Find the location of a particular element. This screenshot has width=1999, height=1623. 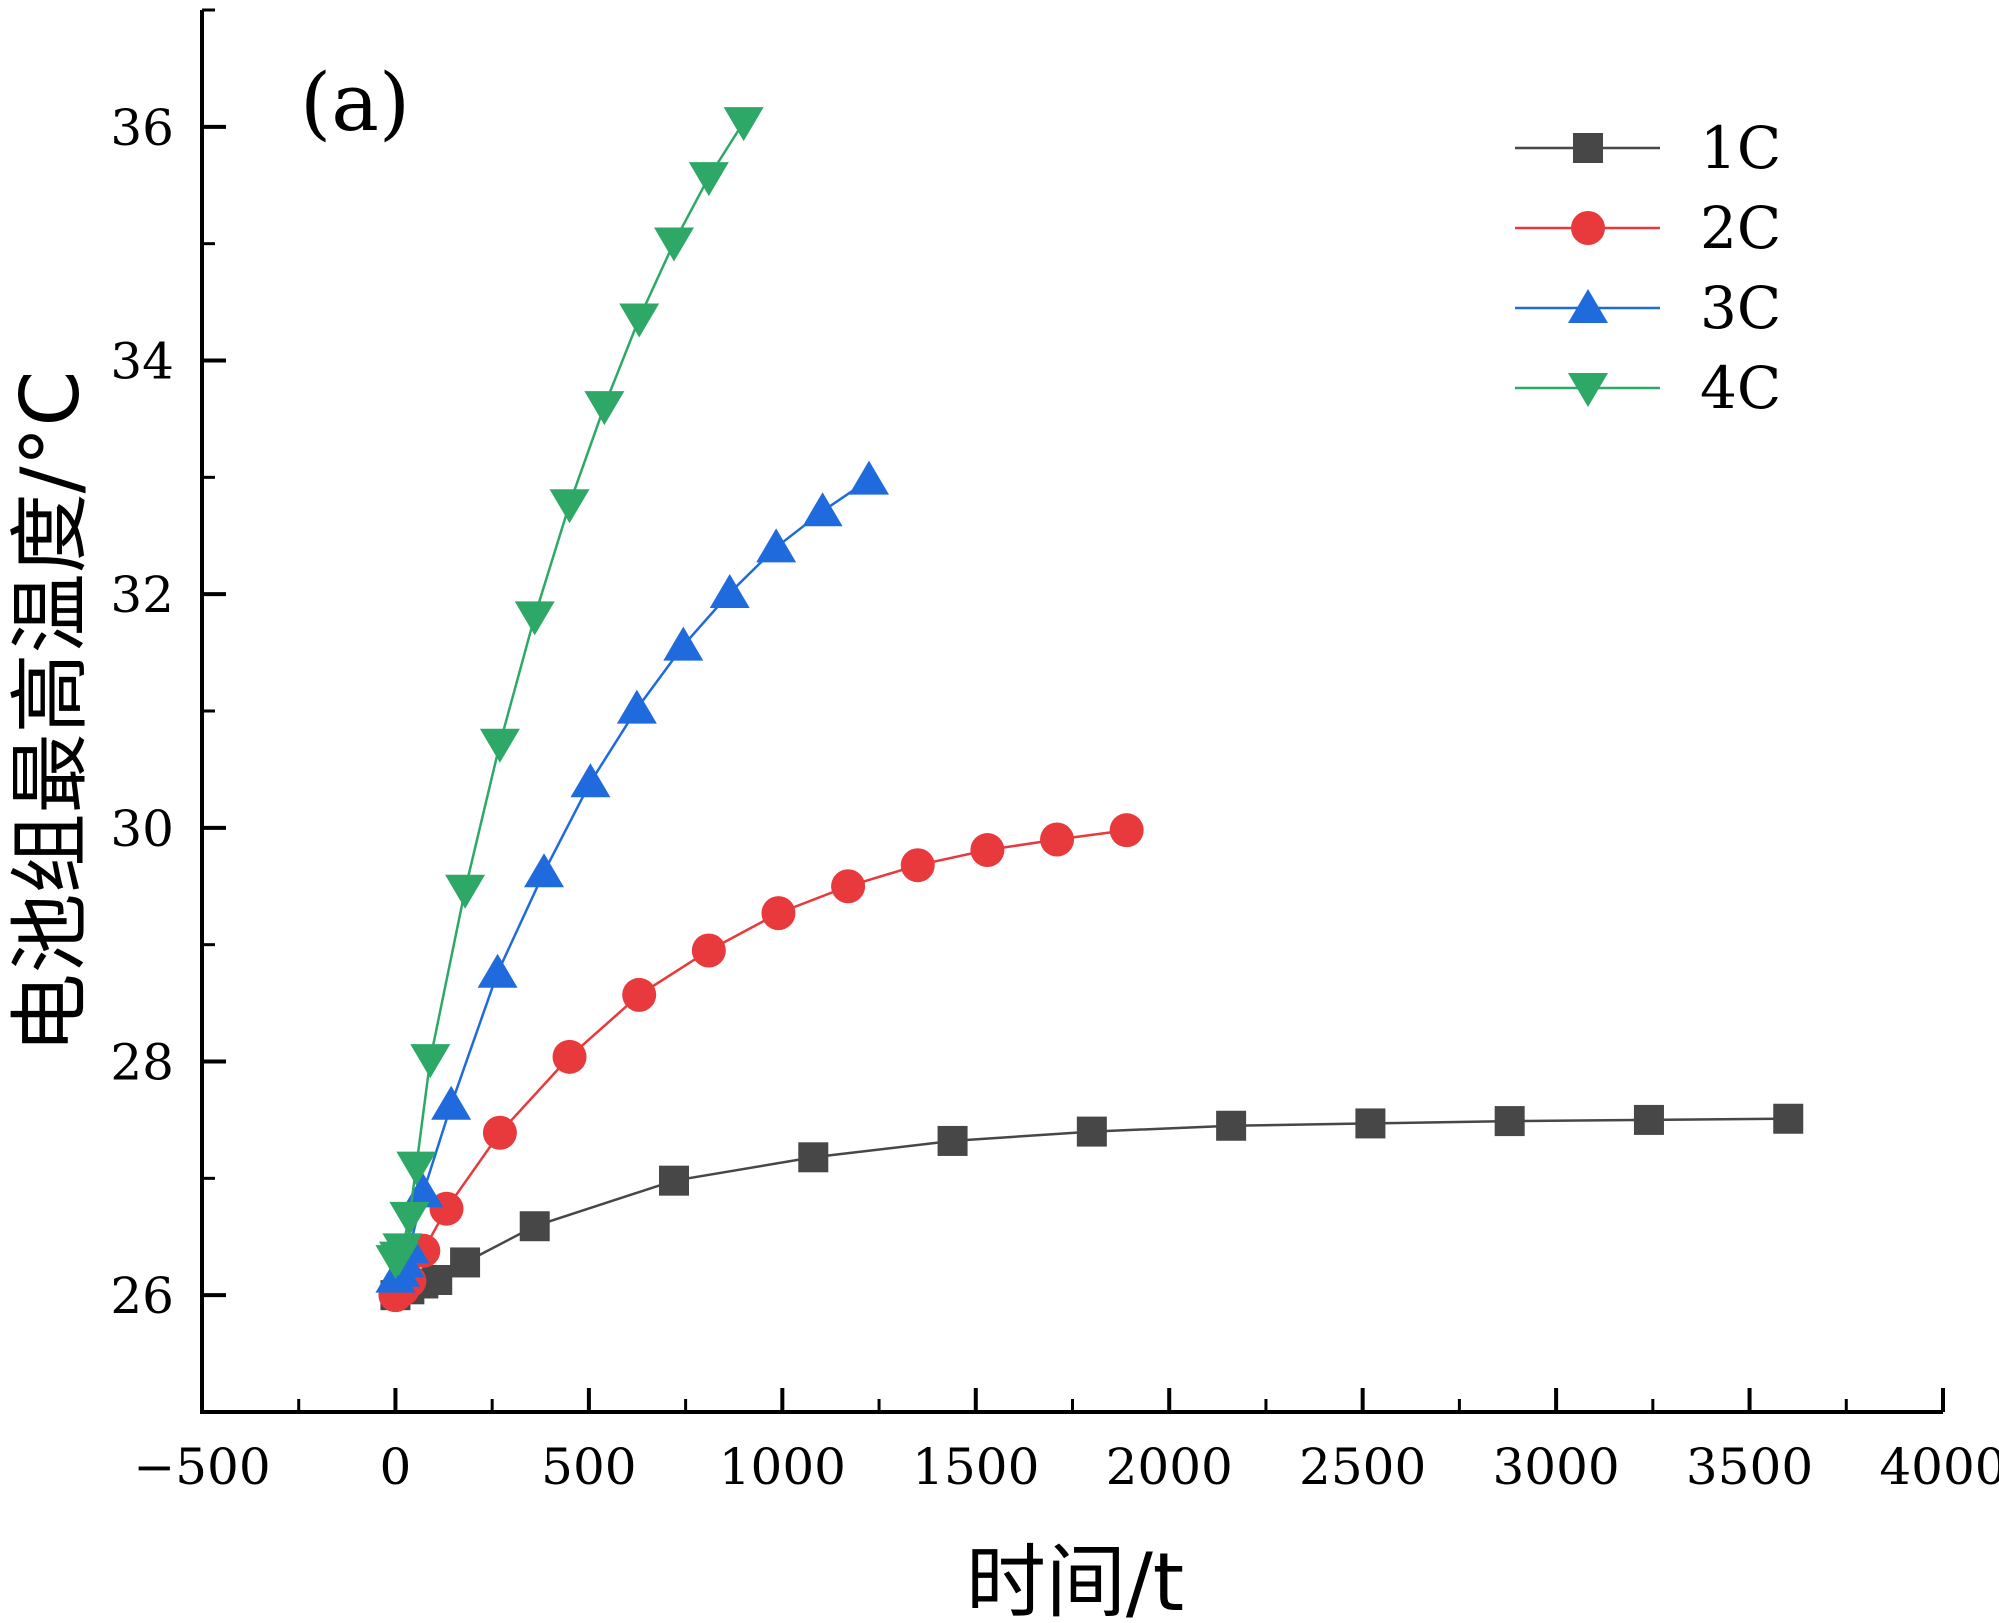

x-axis-title: 时间/t is located at coordinates (1075, 1579).